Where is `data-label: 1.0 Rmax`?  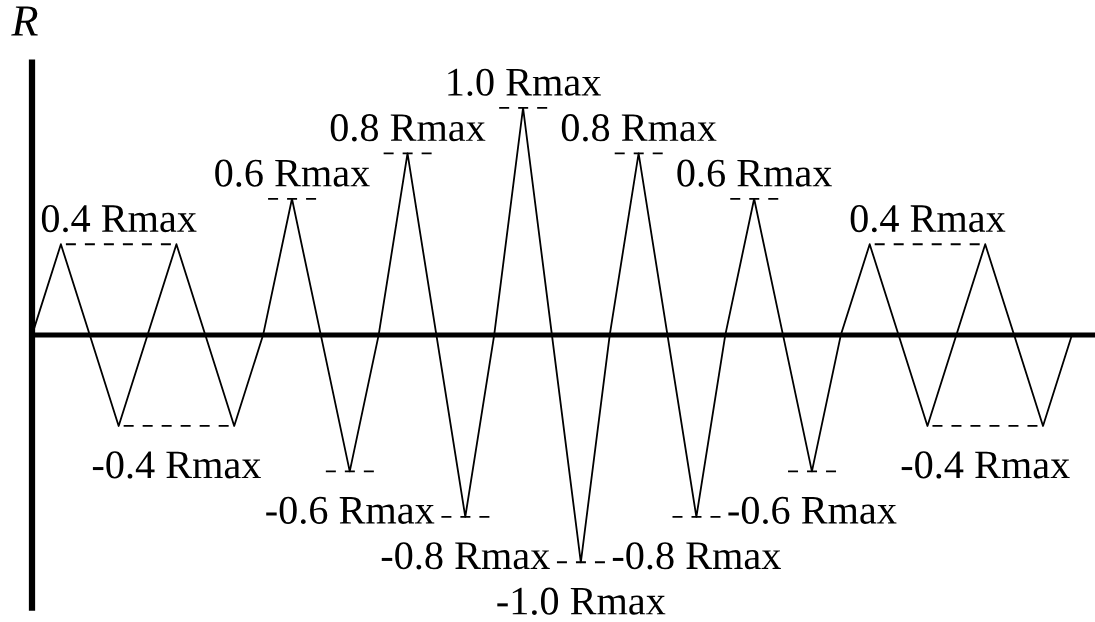
data-label: 1.0 Rmax is located at coordinates (524, 82).